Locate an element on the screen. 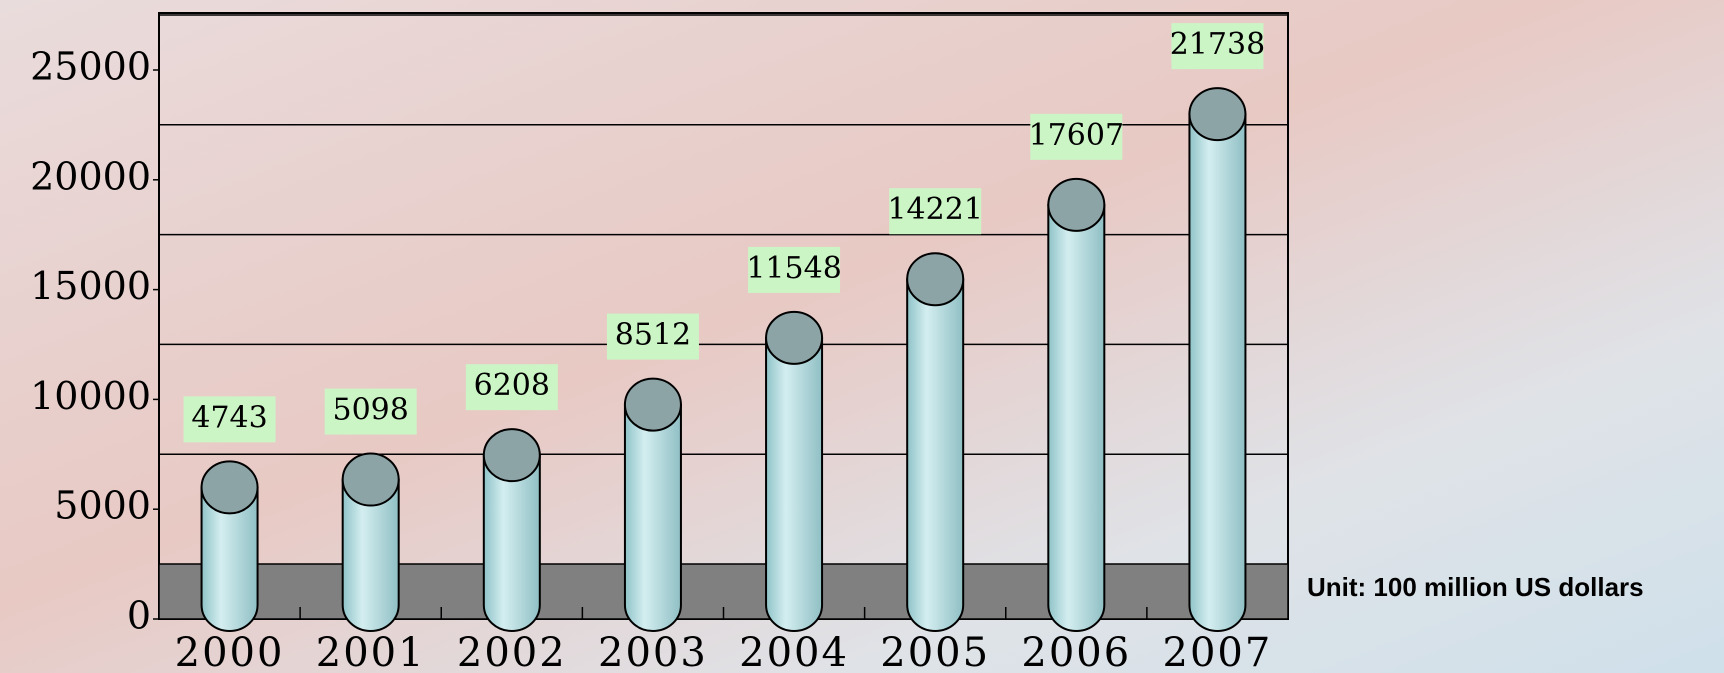 Image resolution: width=1724 pixels, height=673 pixels. value-label: 21738 is located at coordinates (1217, 44).